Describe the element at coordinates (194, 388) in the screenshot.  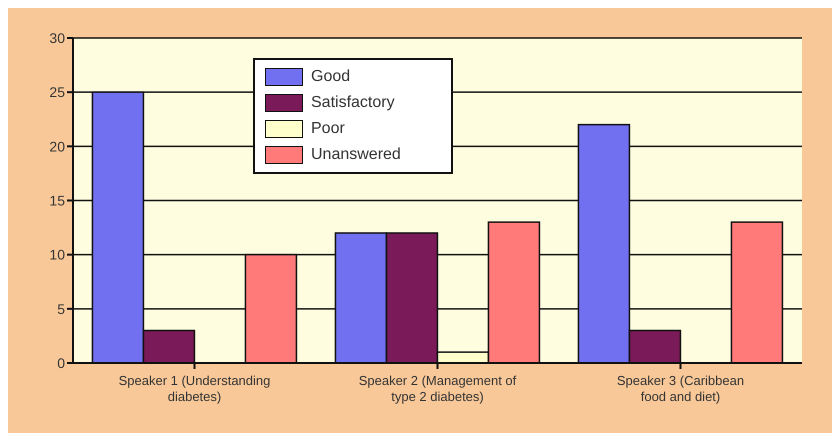
I see `x-tick-label: Speaker 1 (Understanding diabetes)` at that location.